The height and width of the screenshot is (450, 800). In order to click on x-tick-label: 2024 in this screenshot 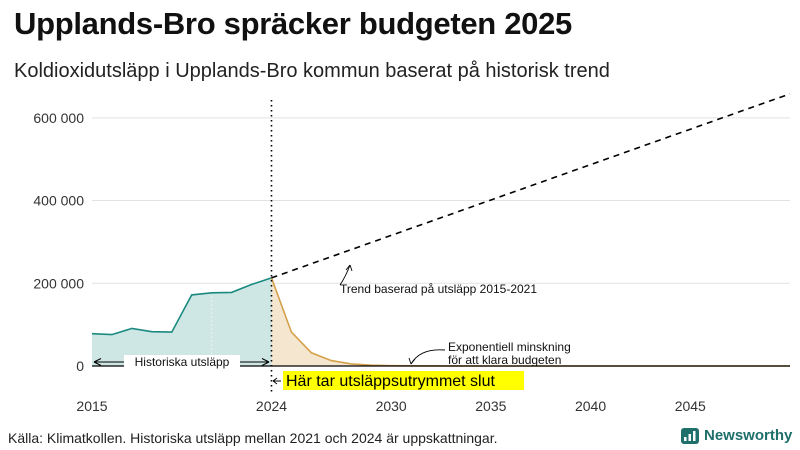, I will do `click(271, 406)`.